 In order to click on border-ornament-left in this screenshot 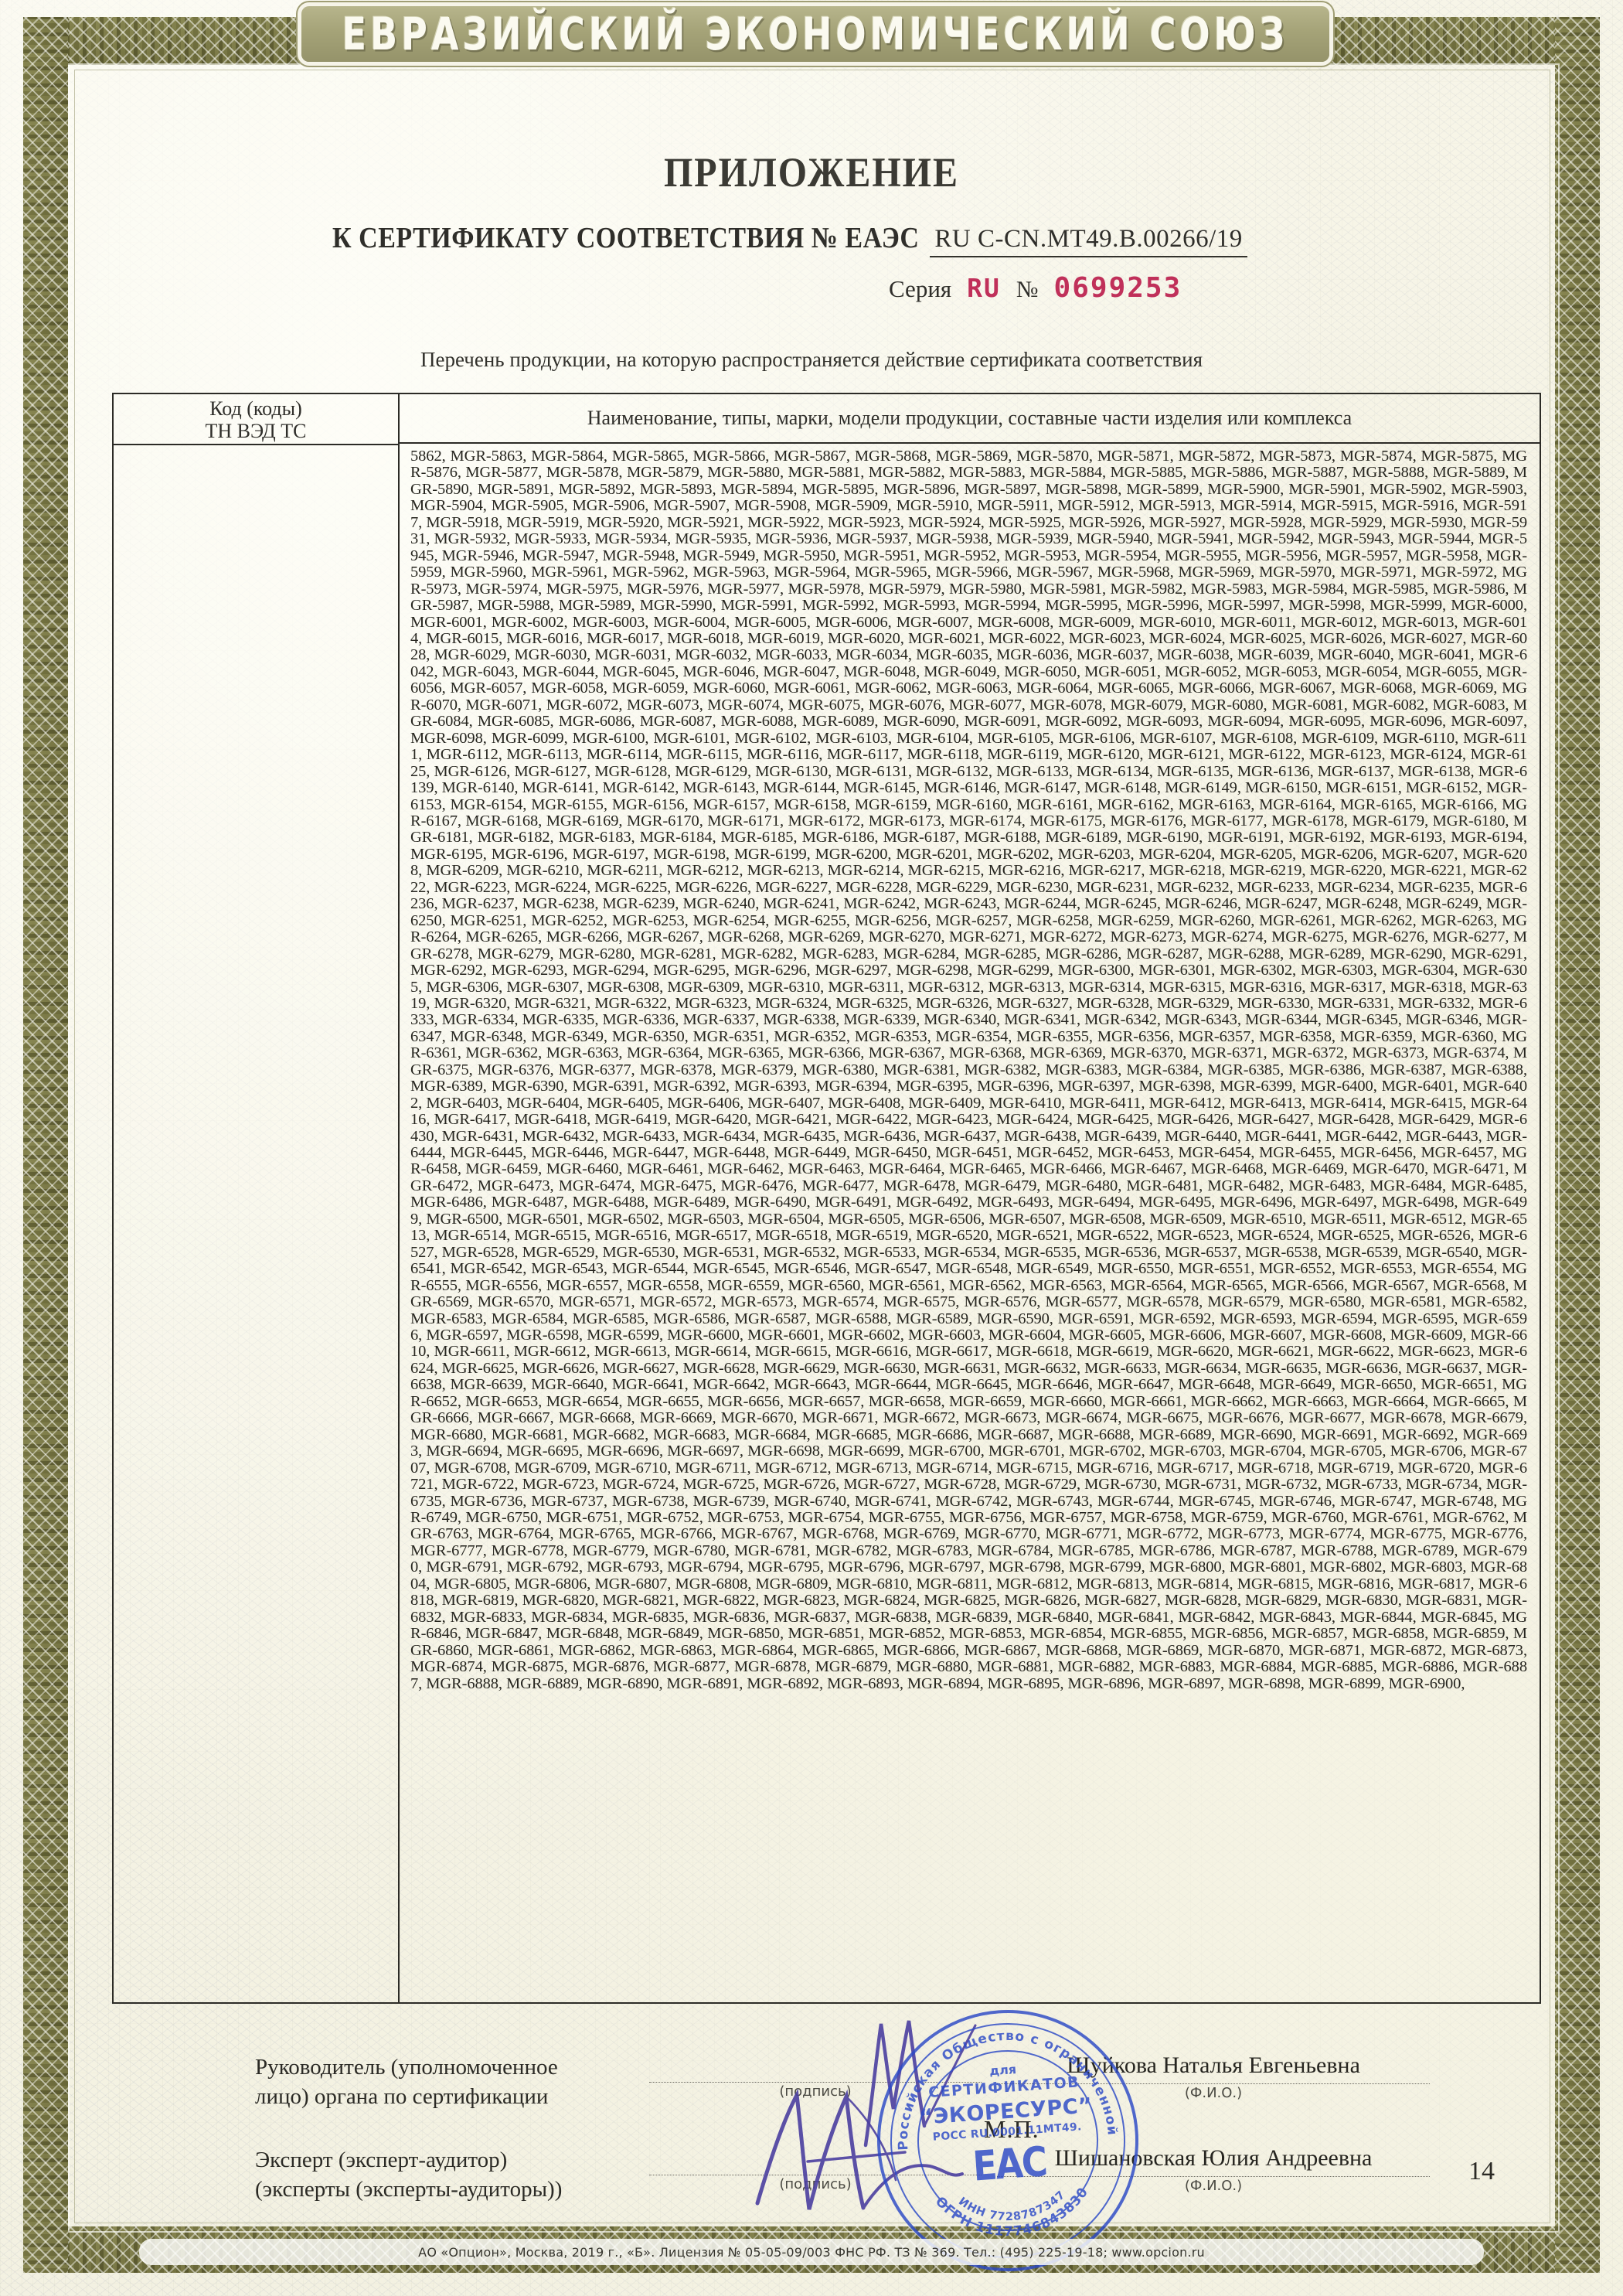, I will do `click(45, 1145)`.